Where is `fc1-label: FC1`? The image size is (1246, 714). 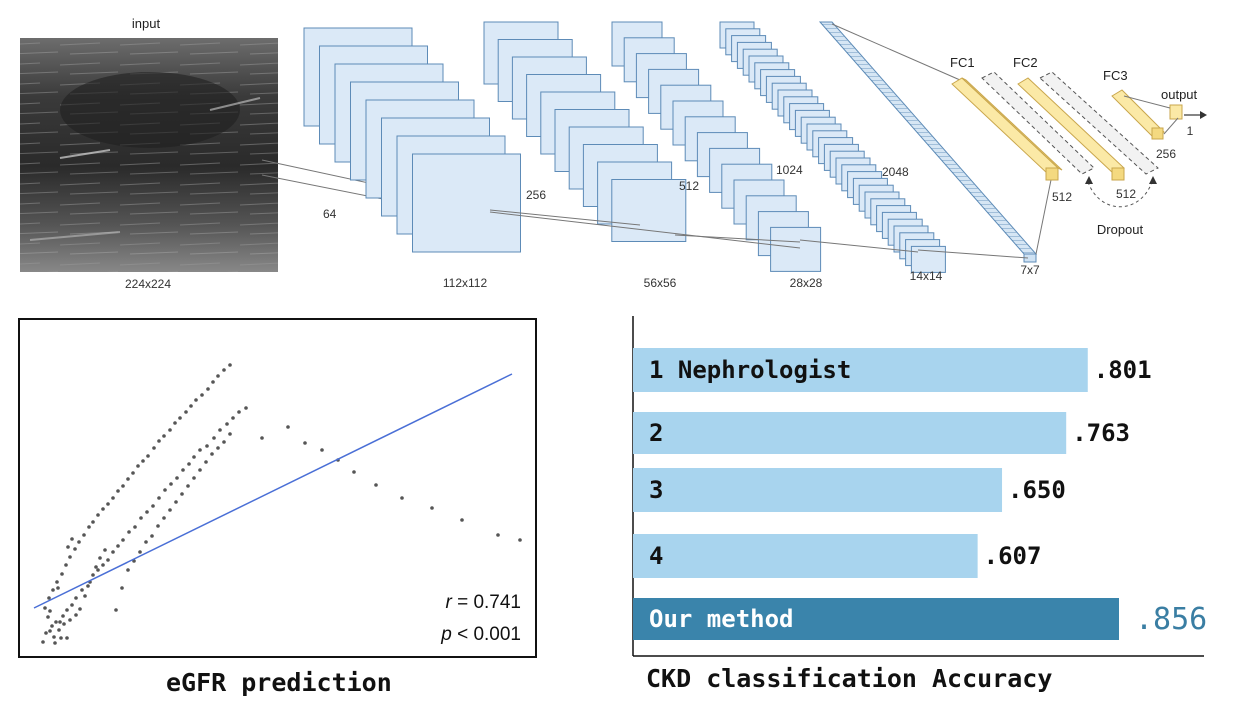 fc1-label: FC1 is located at coordinates (962, 62).